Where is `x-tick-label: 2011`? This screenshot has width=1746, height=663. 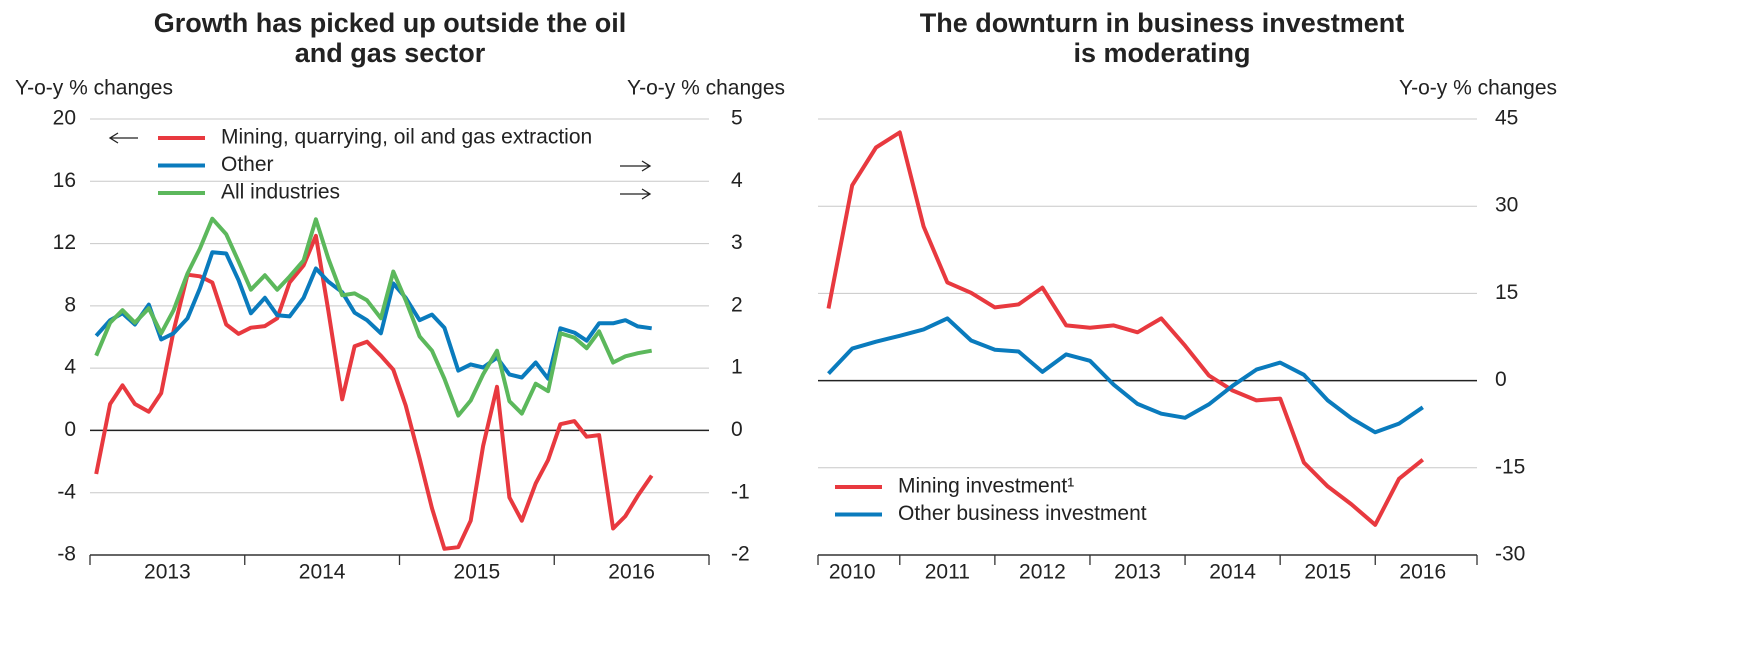 x-tick-label: 2011 is located at coordinates (947, 572).